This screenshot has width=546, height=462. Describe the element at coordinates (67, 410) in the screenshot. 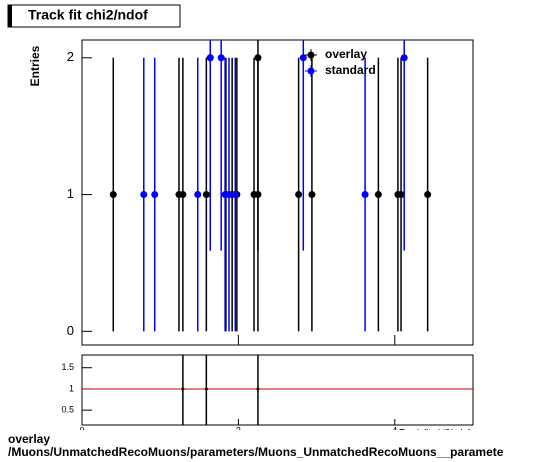

I see `y-tick-label: 0.5` at that location.